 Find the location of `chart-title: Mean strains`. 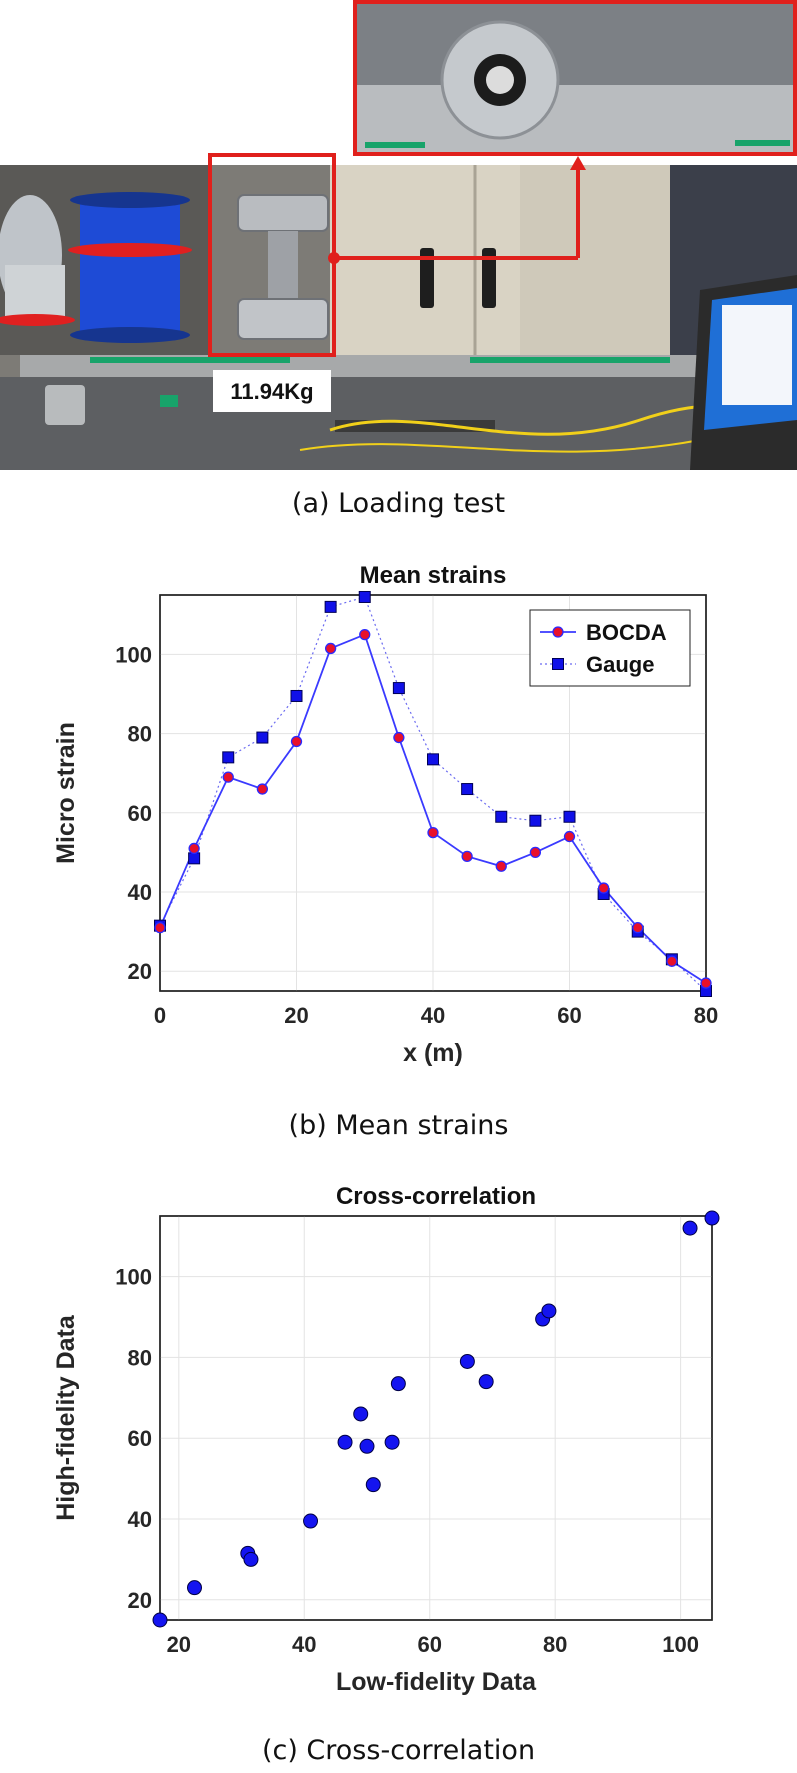

chart-title: Mean strains is located at coordinates (433, 575).